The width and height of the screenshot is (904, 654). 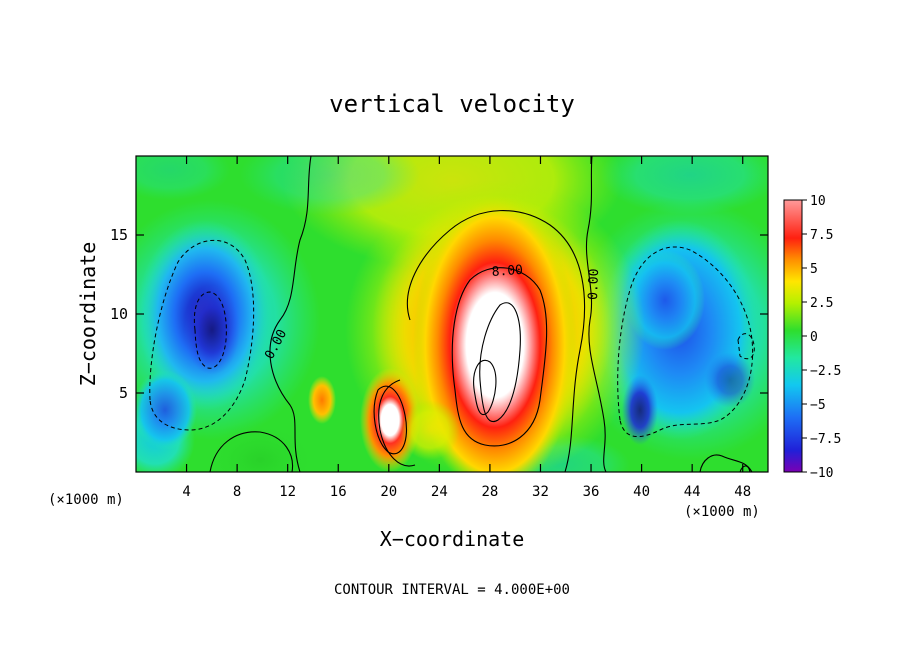 What do you see at coordinates (439, 492) in the screenshot?
I see `x-tick-label: 24` at bounding box center [439, 492].